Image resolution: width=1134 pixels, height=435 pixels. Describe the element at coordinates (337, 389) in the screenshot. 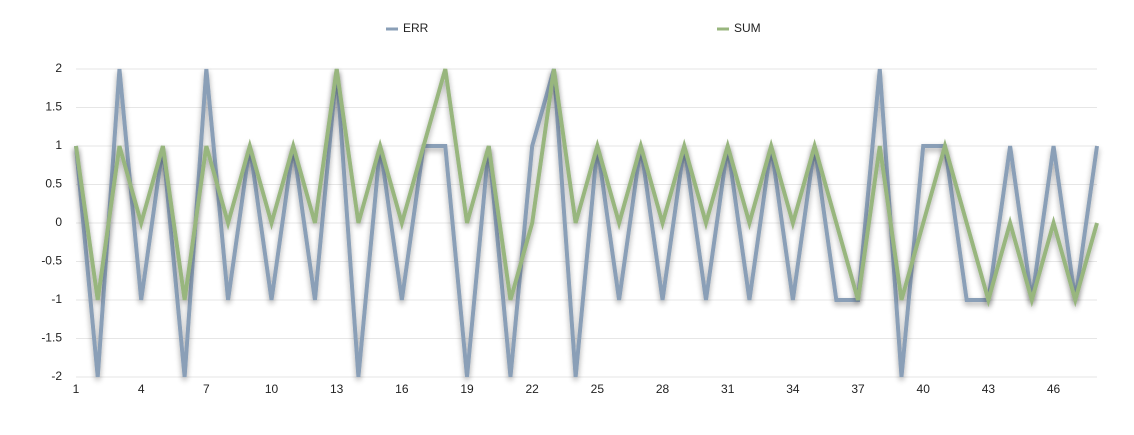

I see `x-tick-label: 13` at that location.